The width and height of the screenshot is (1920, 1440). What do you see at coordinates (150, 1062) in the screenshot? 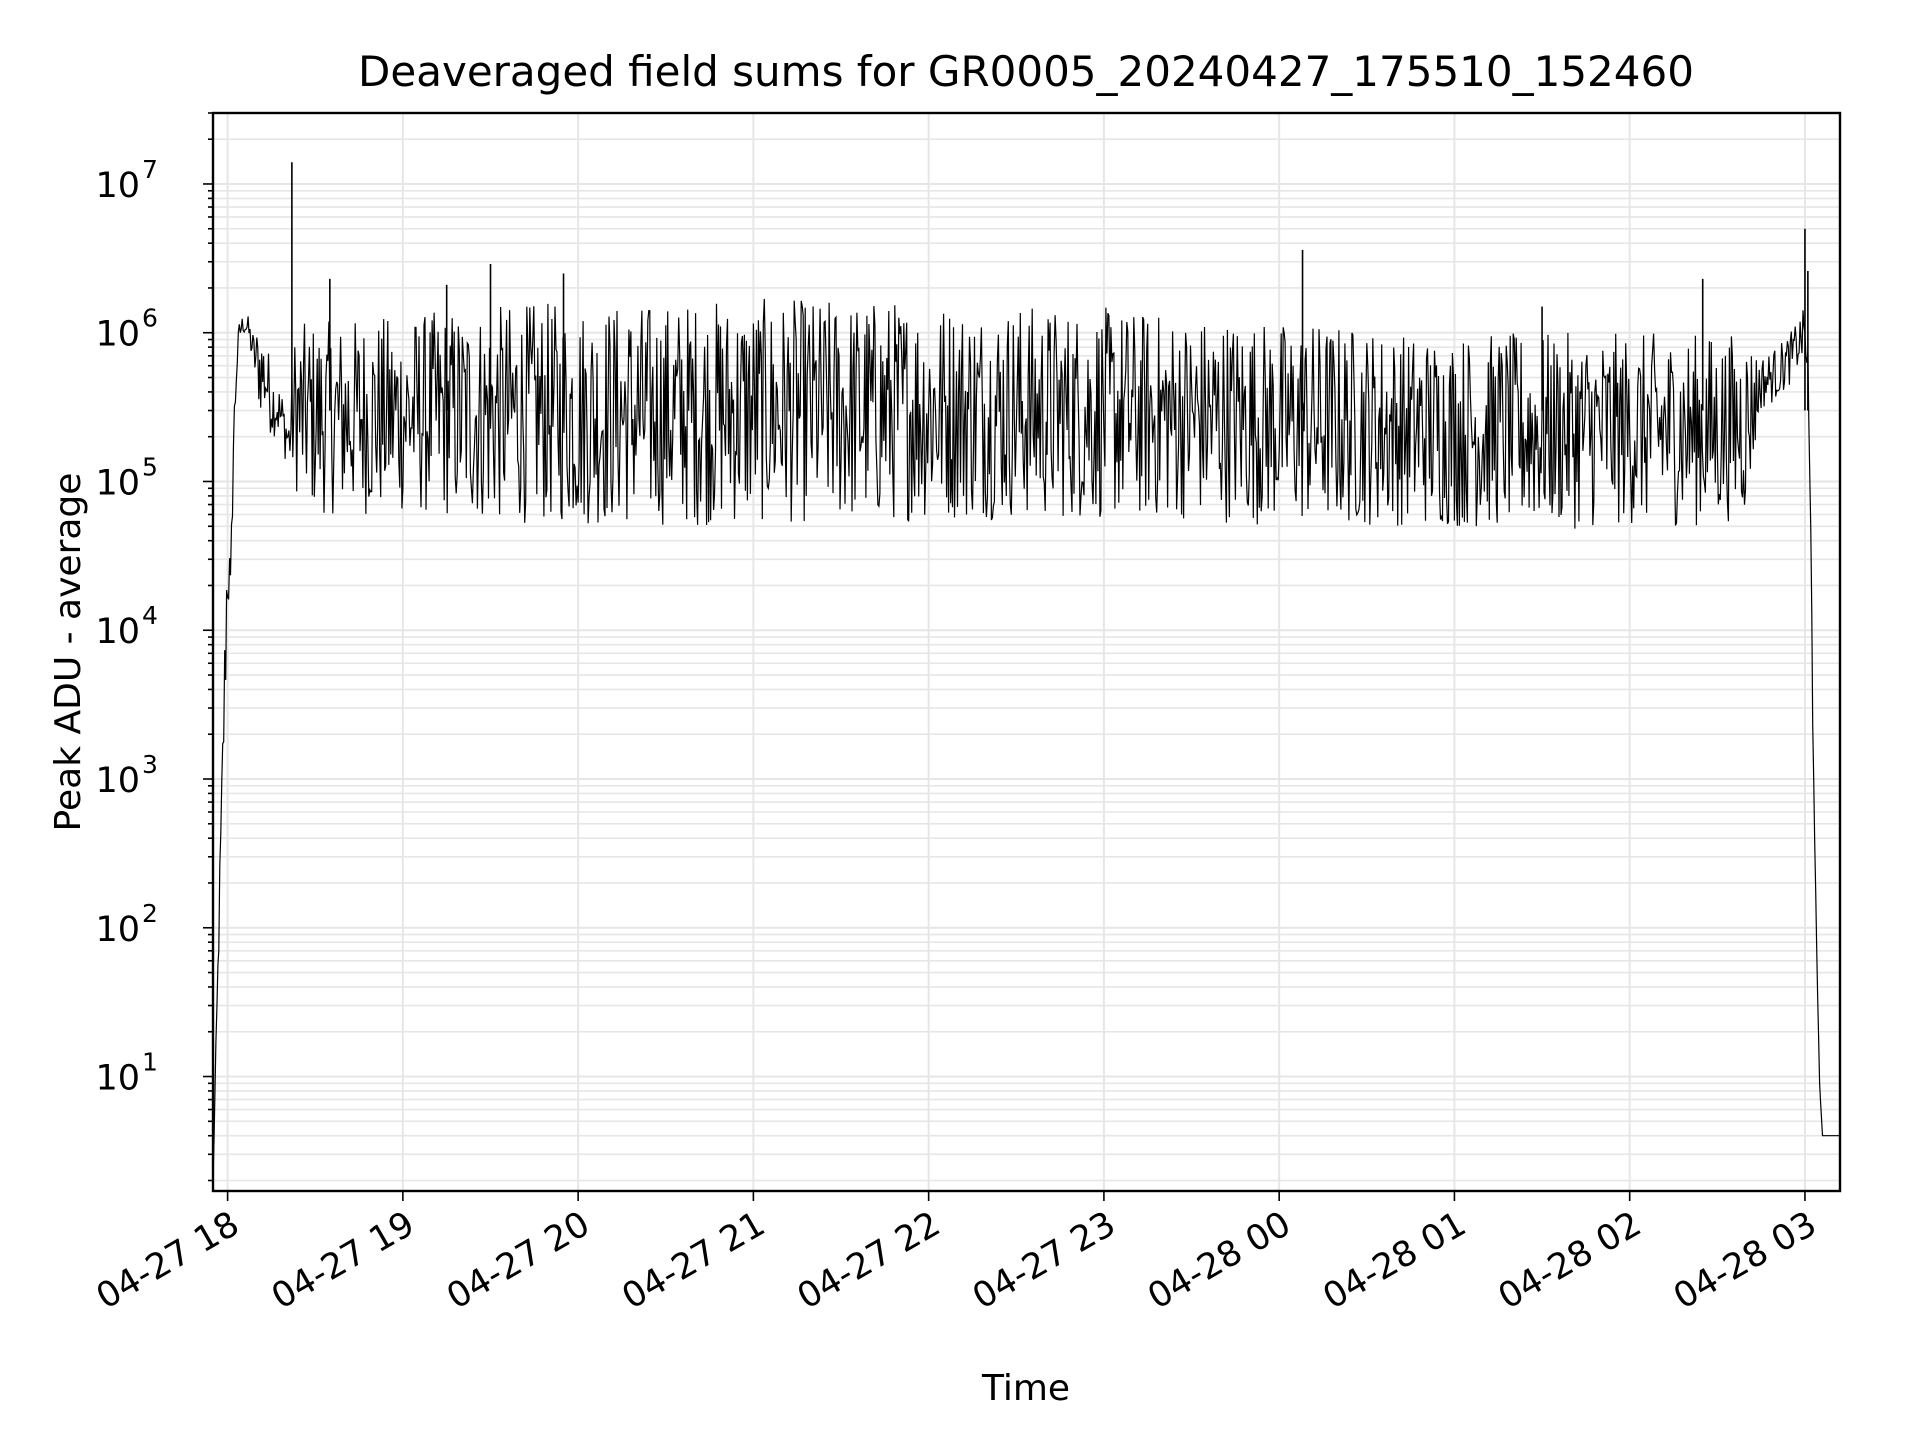
I see `y-tick-exponent: 1` at bounding box center [150, 1062].